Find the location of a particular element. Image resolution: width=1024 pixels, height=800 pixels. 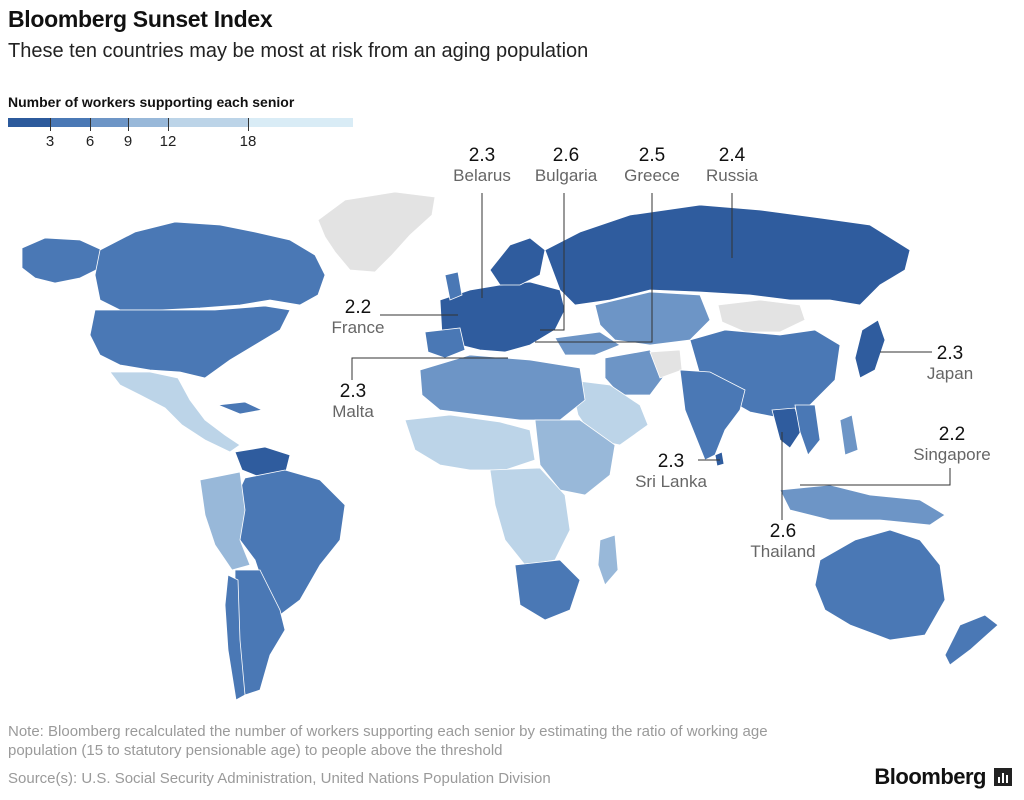

callout-france: 2.2 France is located at coordinates (358, 317).